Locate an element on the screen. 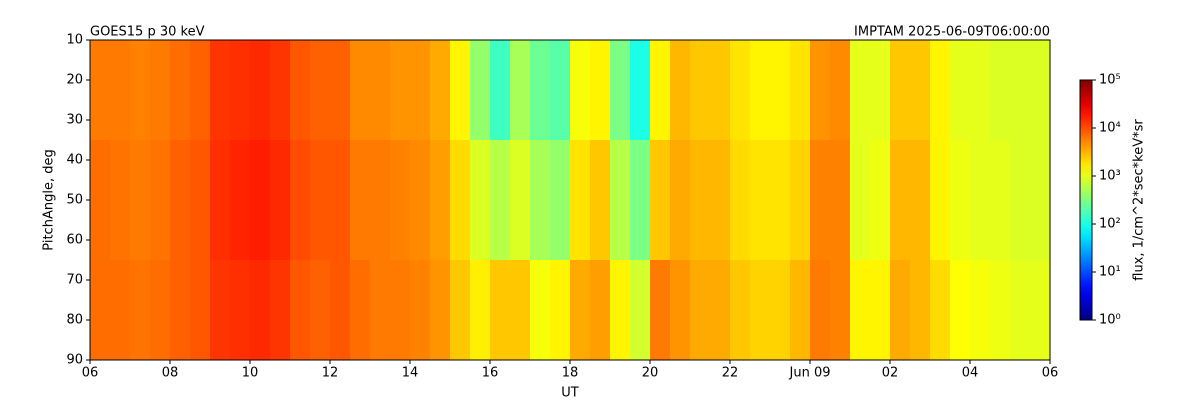  x-tick-label: 06 is located at coordinates (1050, 373).